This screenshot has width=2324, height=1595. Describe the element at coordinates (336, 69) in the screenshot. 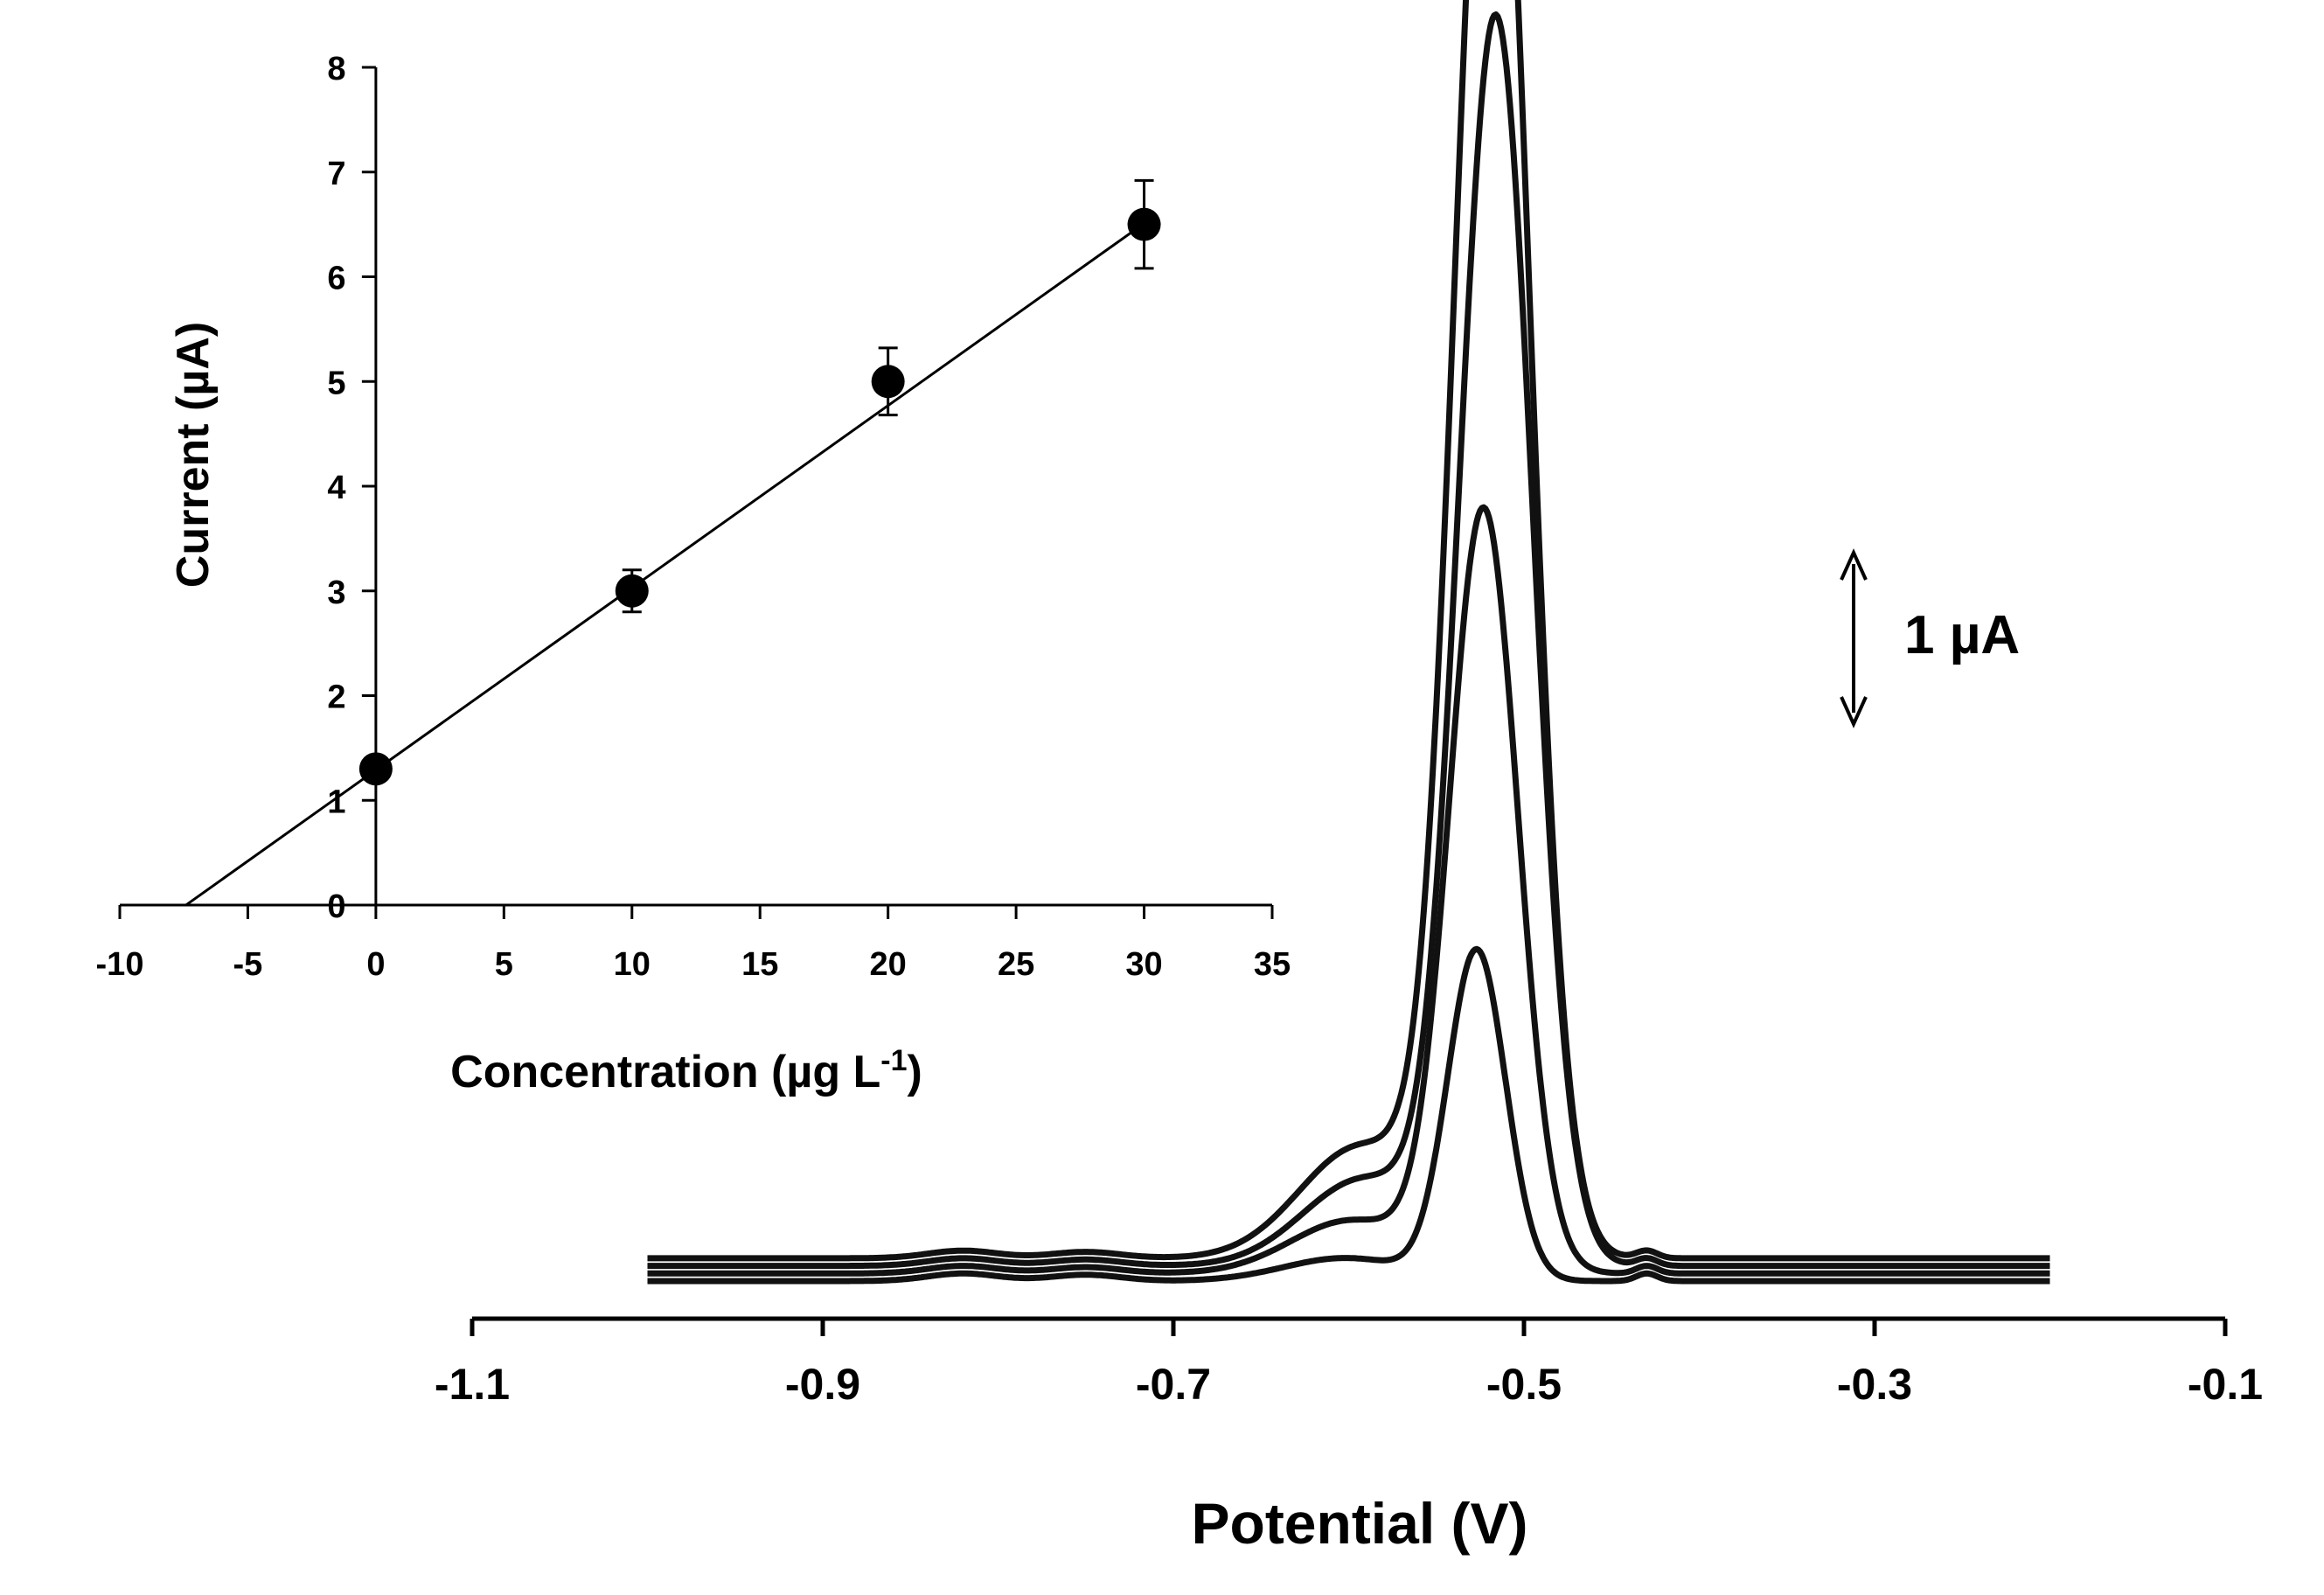

I see `current-tick-label: 8` at that location.